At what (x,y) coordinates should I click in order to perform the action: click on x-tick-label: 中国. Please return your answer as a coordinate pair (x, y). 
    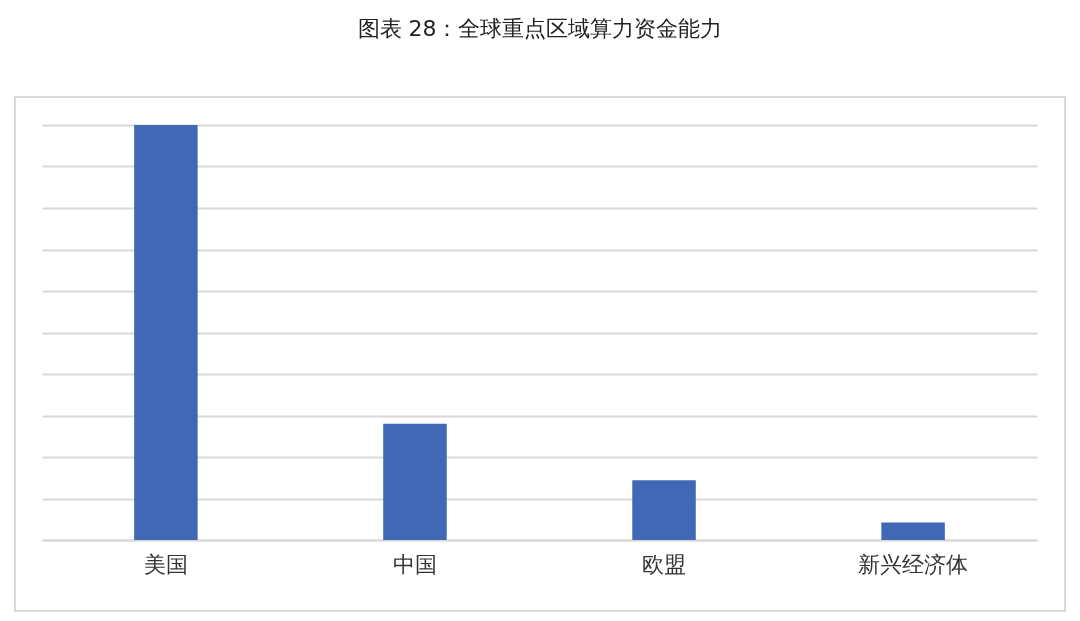
    Looking at the image, I should click on (414, 564).